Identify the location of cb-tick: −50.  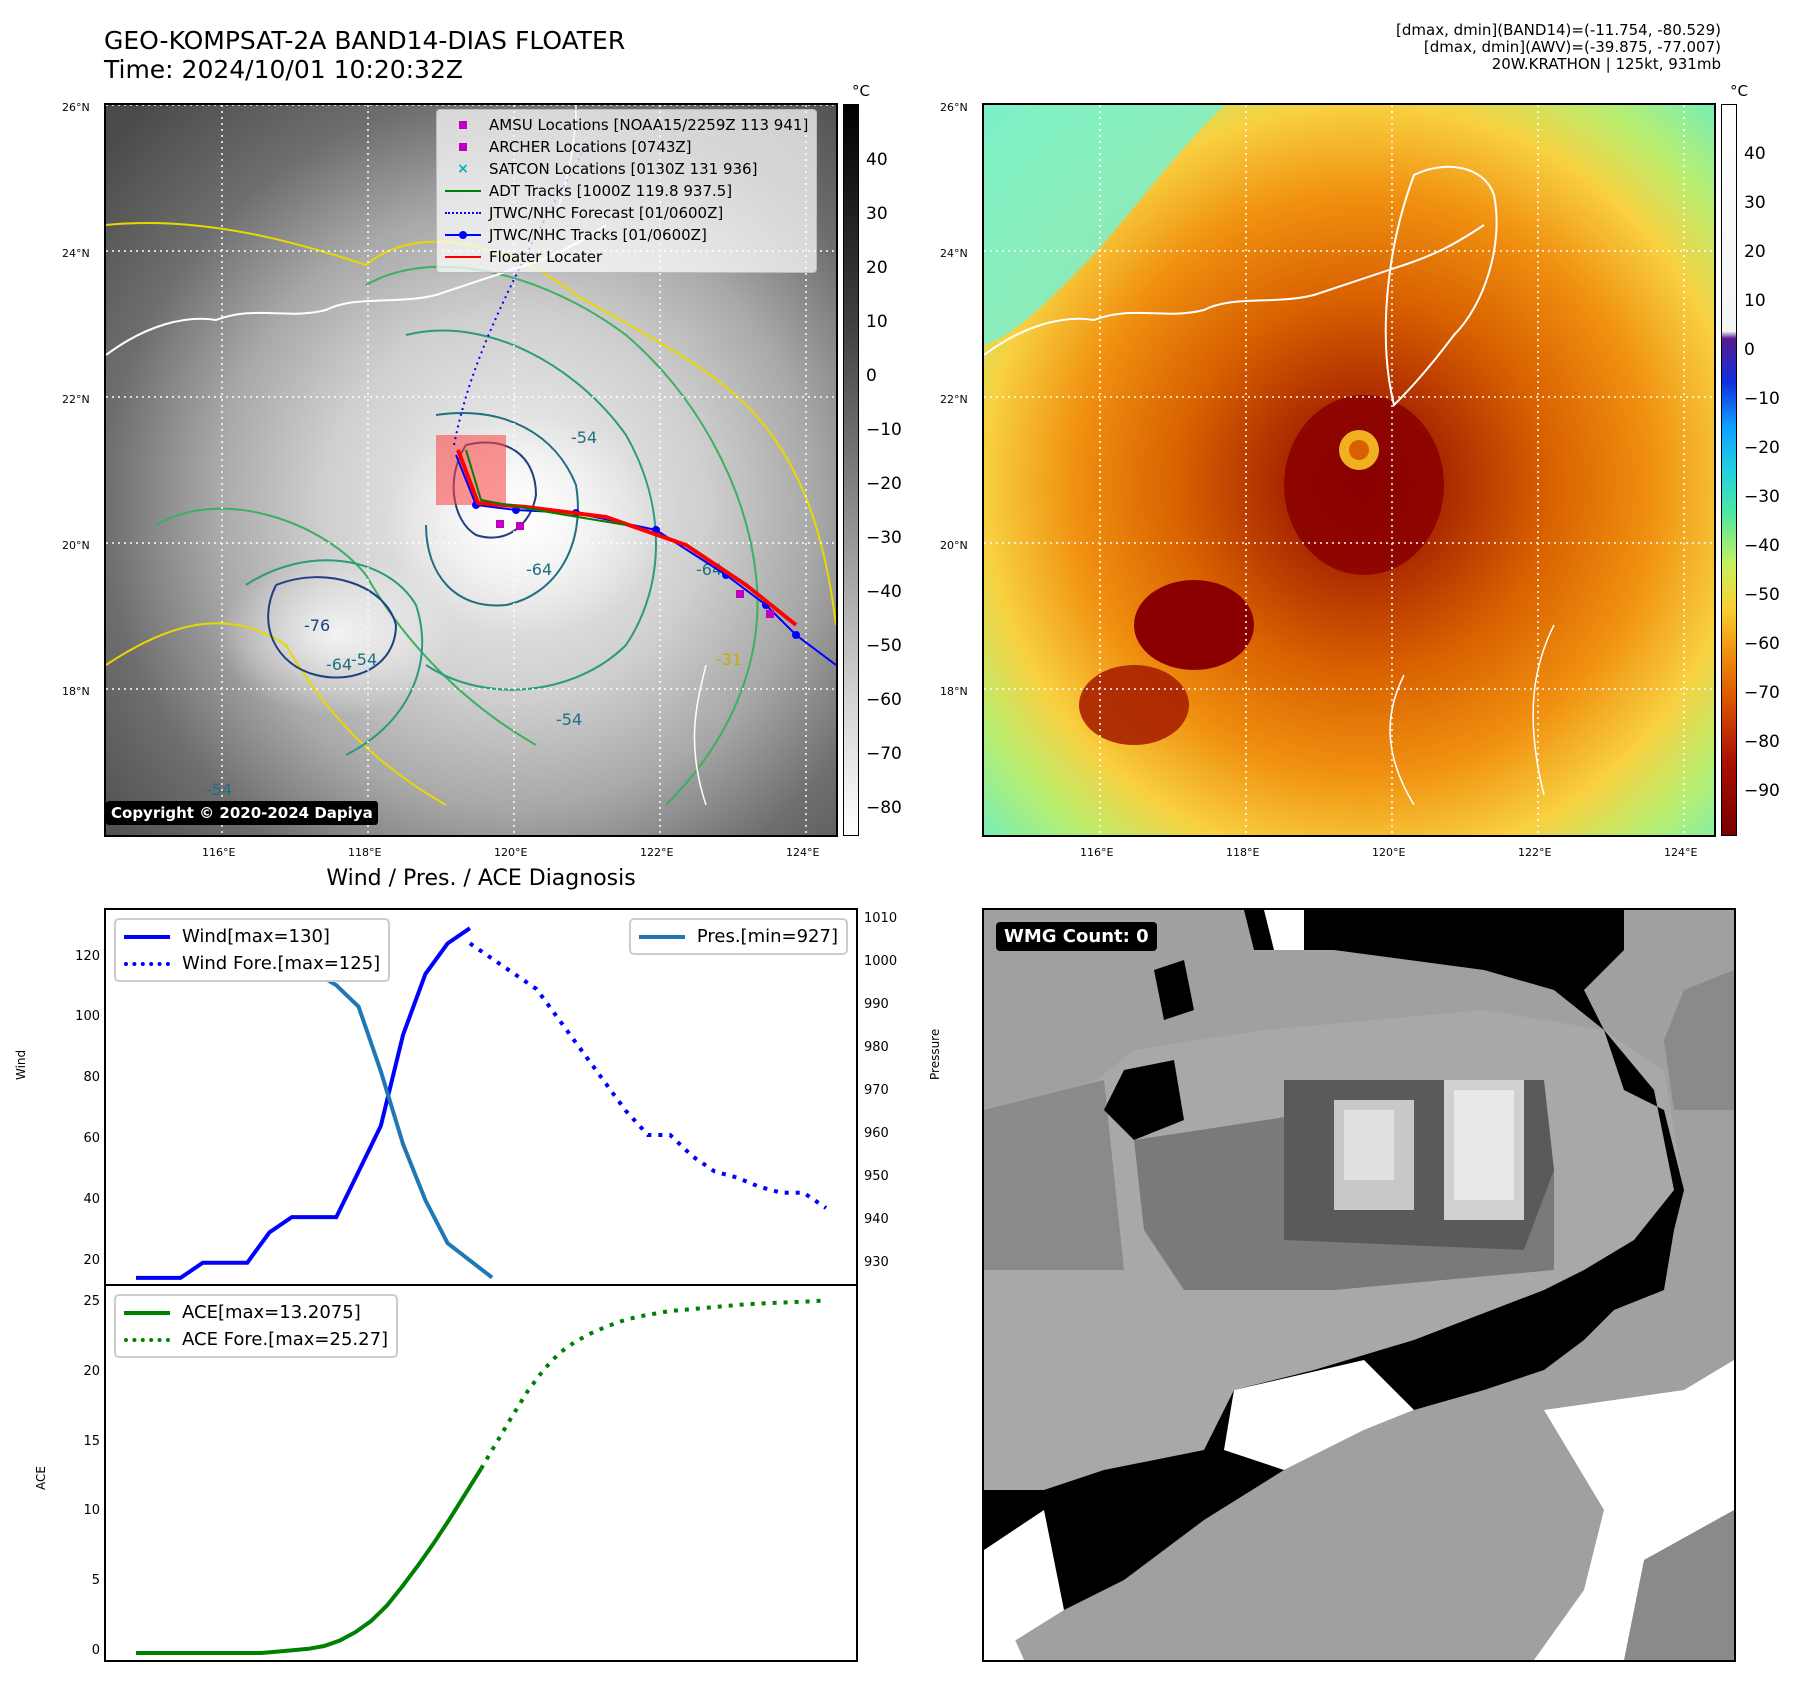
(1762, 595).